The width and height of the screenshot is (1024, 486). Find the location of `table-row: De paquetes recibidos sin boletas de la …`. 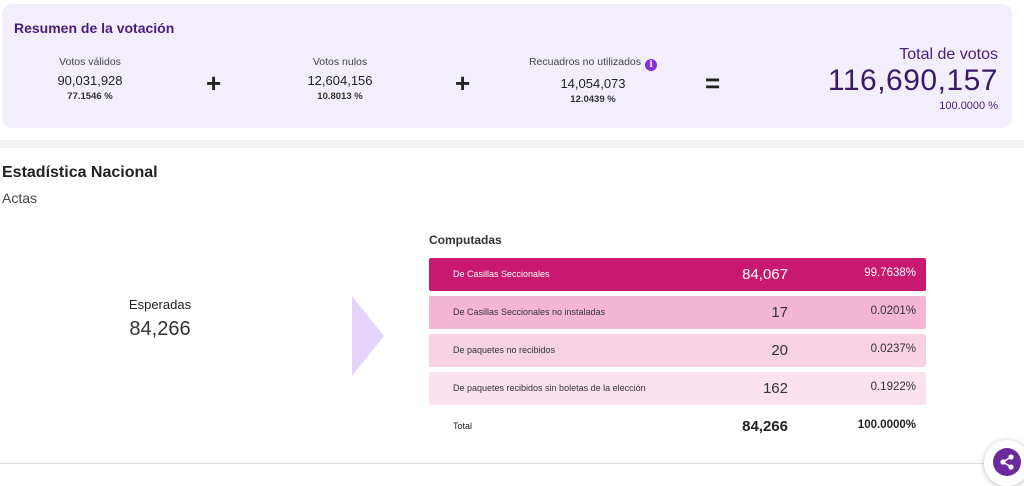

table-row: De paquetes recibidos sin boletas de la … is located at coordinates (677, 388).